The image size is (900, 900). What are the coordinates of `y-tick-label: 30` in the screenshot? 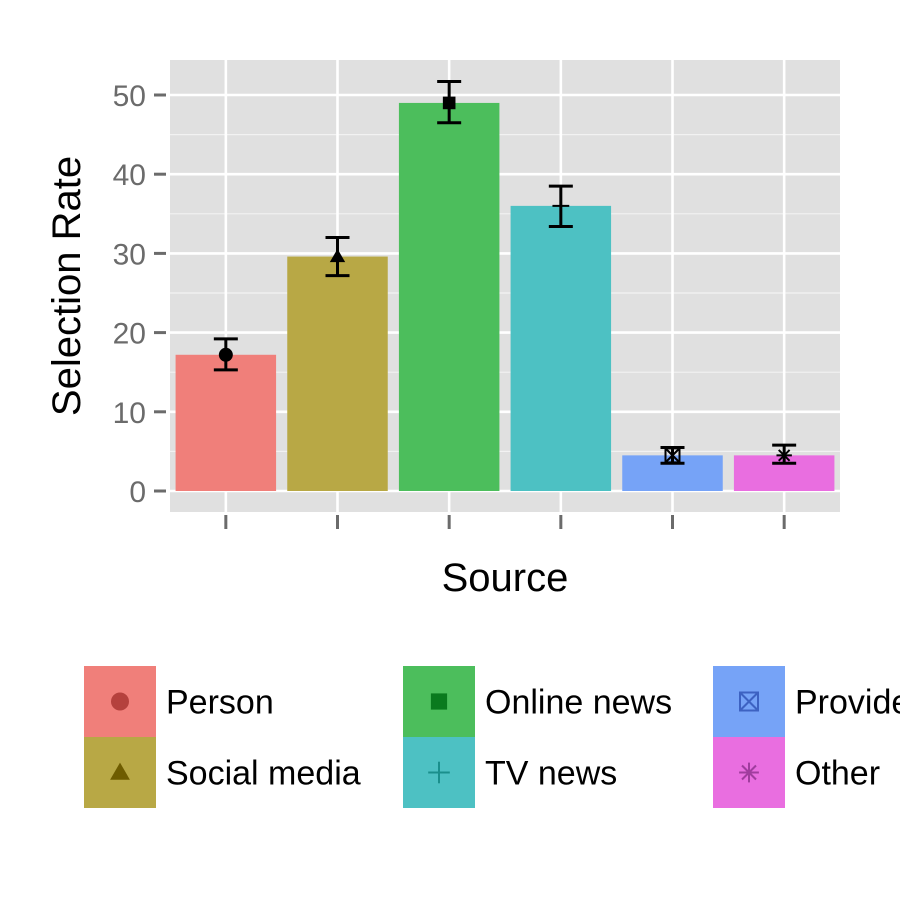 It's located at (129, 254).